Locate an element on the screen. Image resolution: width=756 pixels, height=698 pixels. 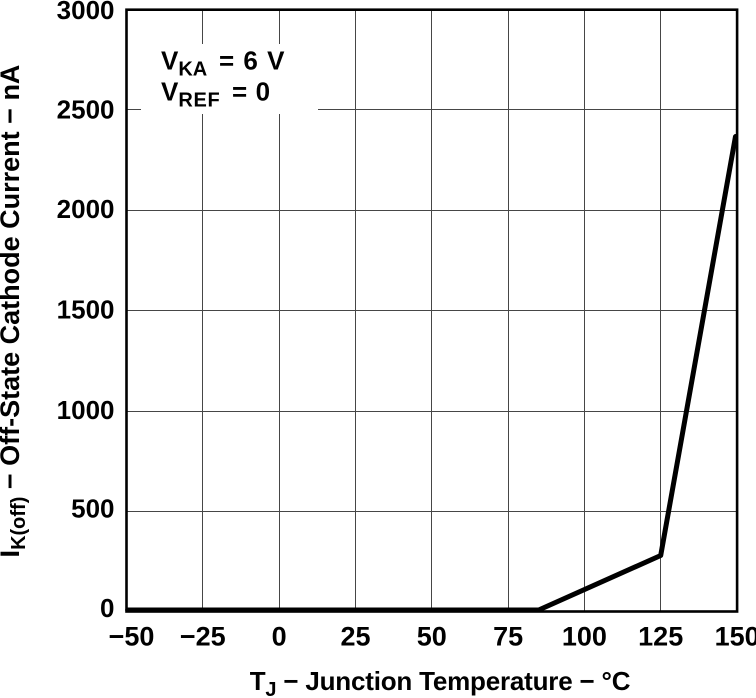
svg-text: 125 is located at coordinates (660, 637).